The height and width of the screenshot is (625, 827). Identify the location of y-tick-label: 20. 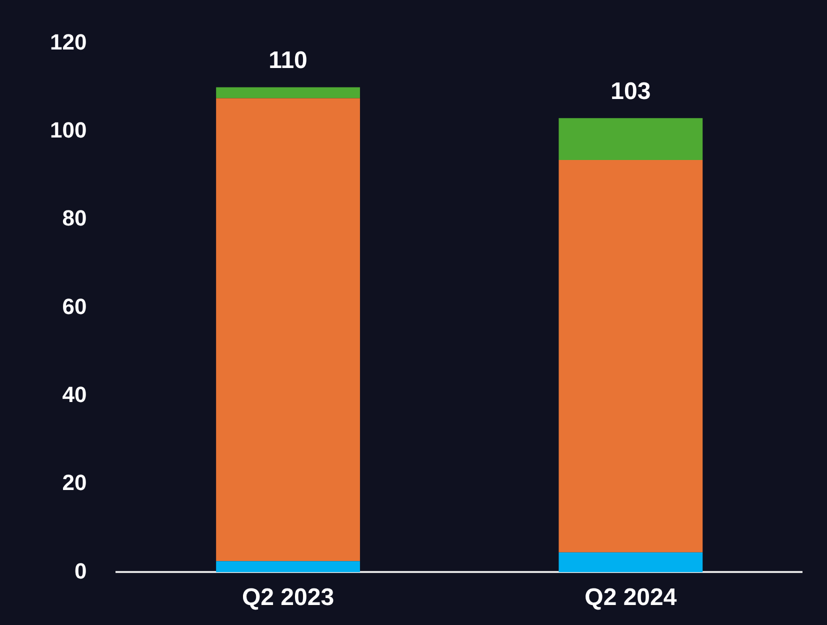
(74, 483).